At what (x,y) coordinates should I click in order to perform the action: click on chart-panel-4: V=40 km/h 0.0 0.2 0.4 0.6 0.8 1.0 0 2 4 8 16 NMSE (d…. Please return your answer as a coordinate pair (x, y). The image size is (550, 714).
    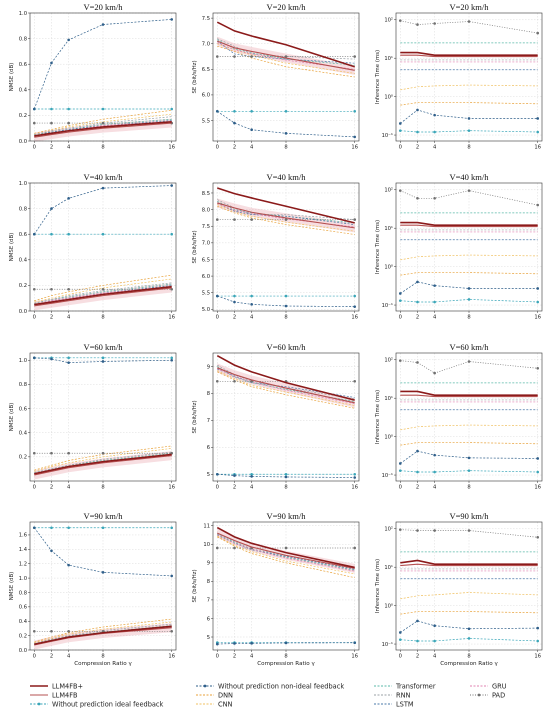
    Looking at the image, I should click on (93, 246).